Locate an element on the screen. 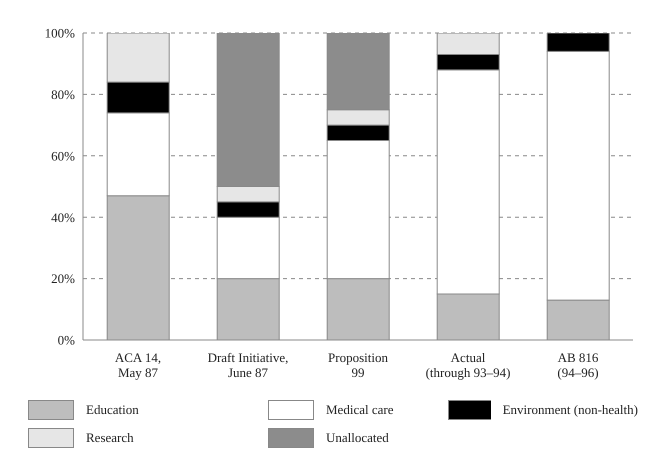 The image size is (649, 452). legend-label: Medical care is located at coordinates (360, 410).